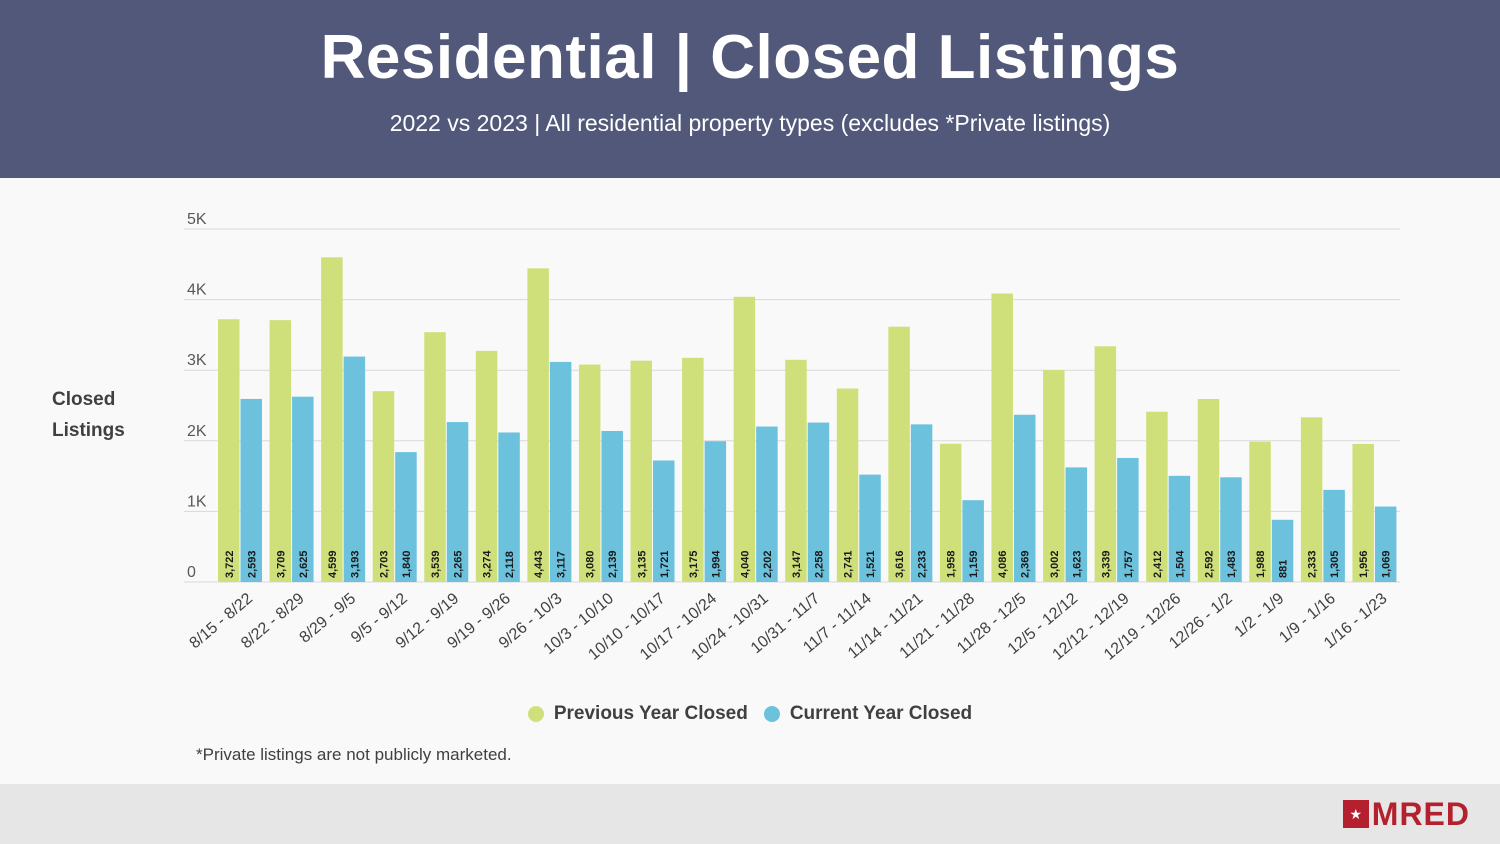  Describe the element at coordinates (750, 714) in the screenshot. I see `chart-legend: Previous Year Closed Current Year Closed` at that location.